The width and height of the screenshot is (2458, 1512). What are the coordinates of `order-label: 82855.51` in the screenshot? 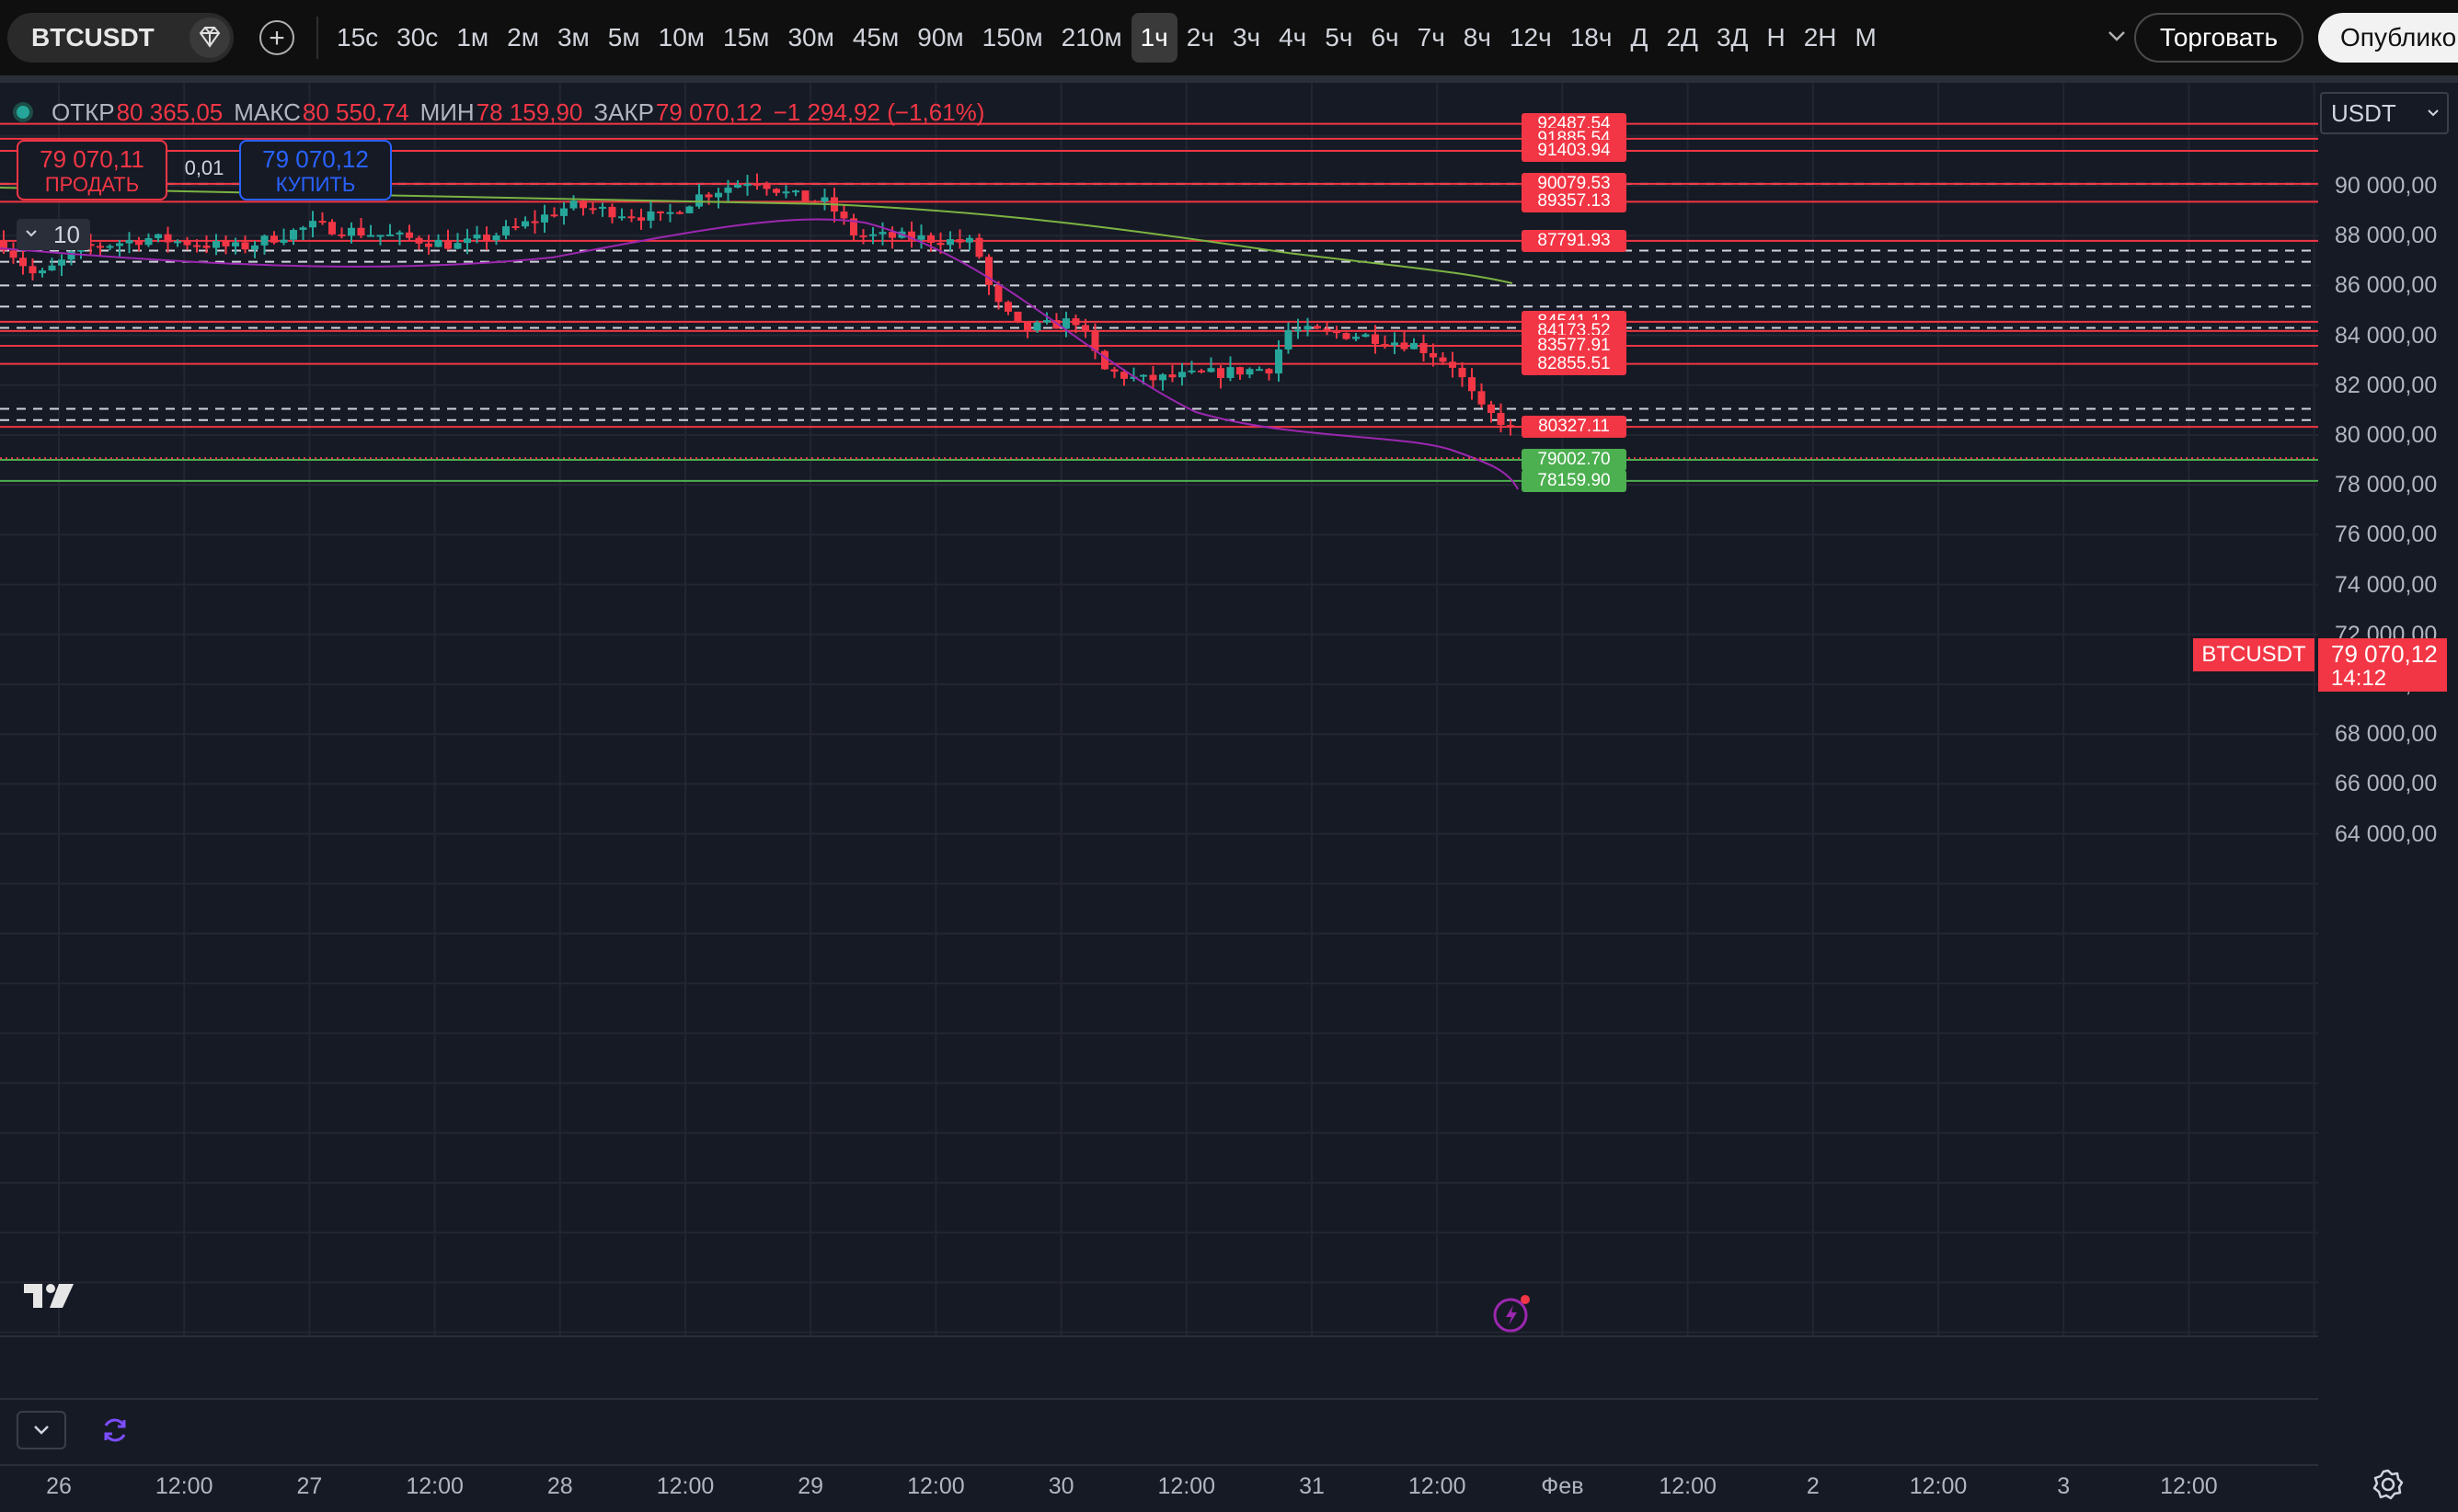 It's located at (1574, 363).